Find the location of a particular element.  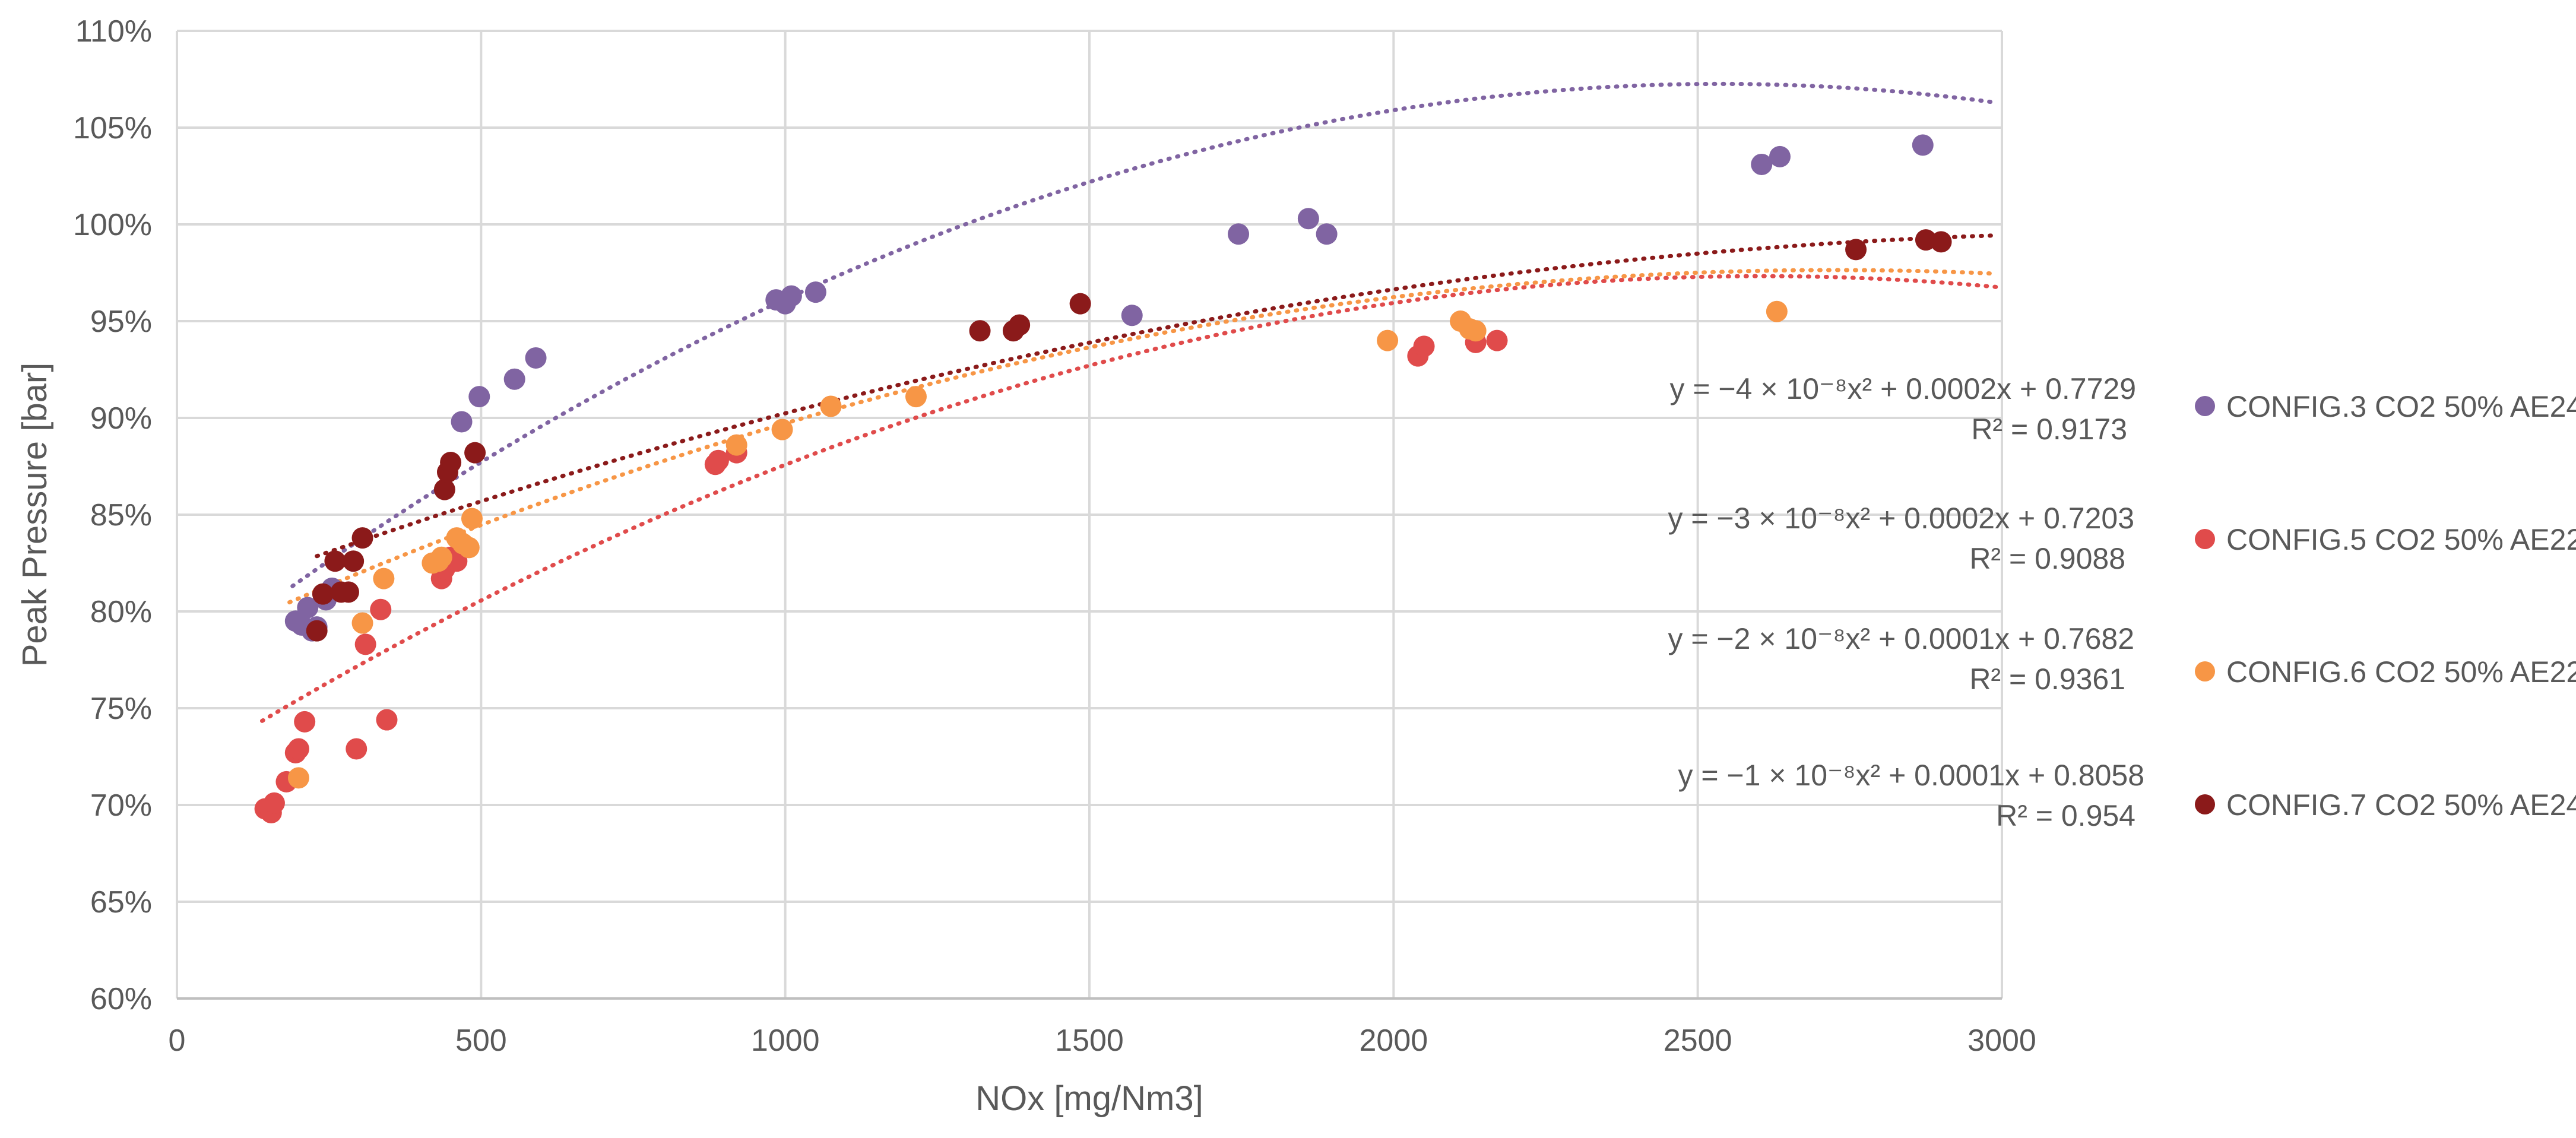

trendline-equation: y = −4 × 10⁻⁸x² + 0.0002x + 0.7729 is located at coordinates (1903, 388).